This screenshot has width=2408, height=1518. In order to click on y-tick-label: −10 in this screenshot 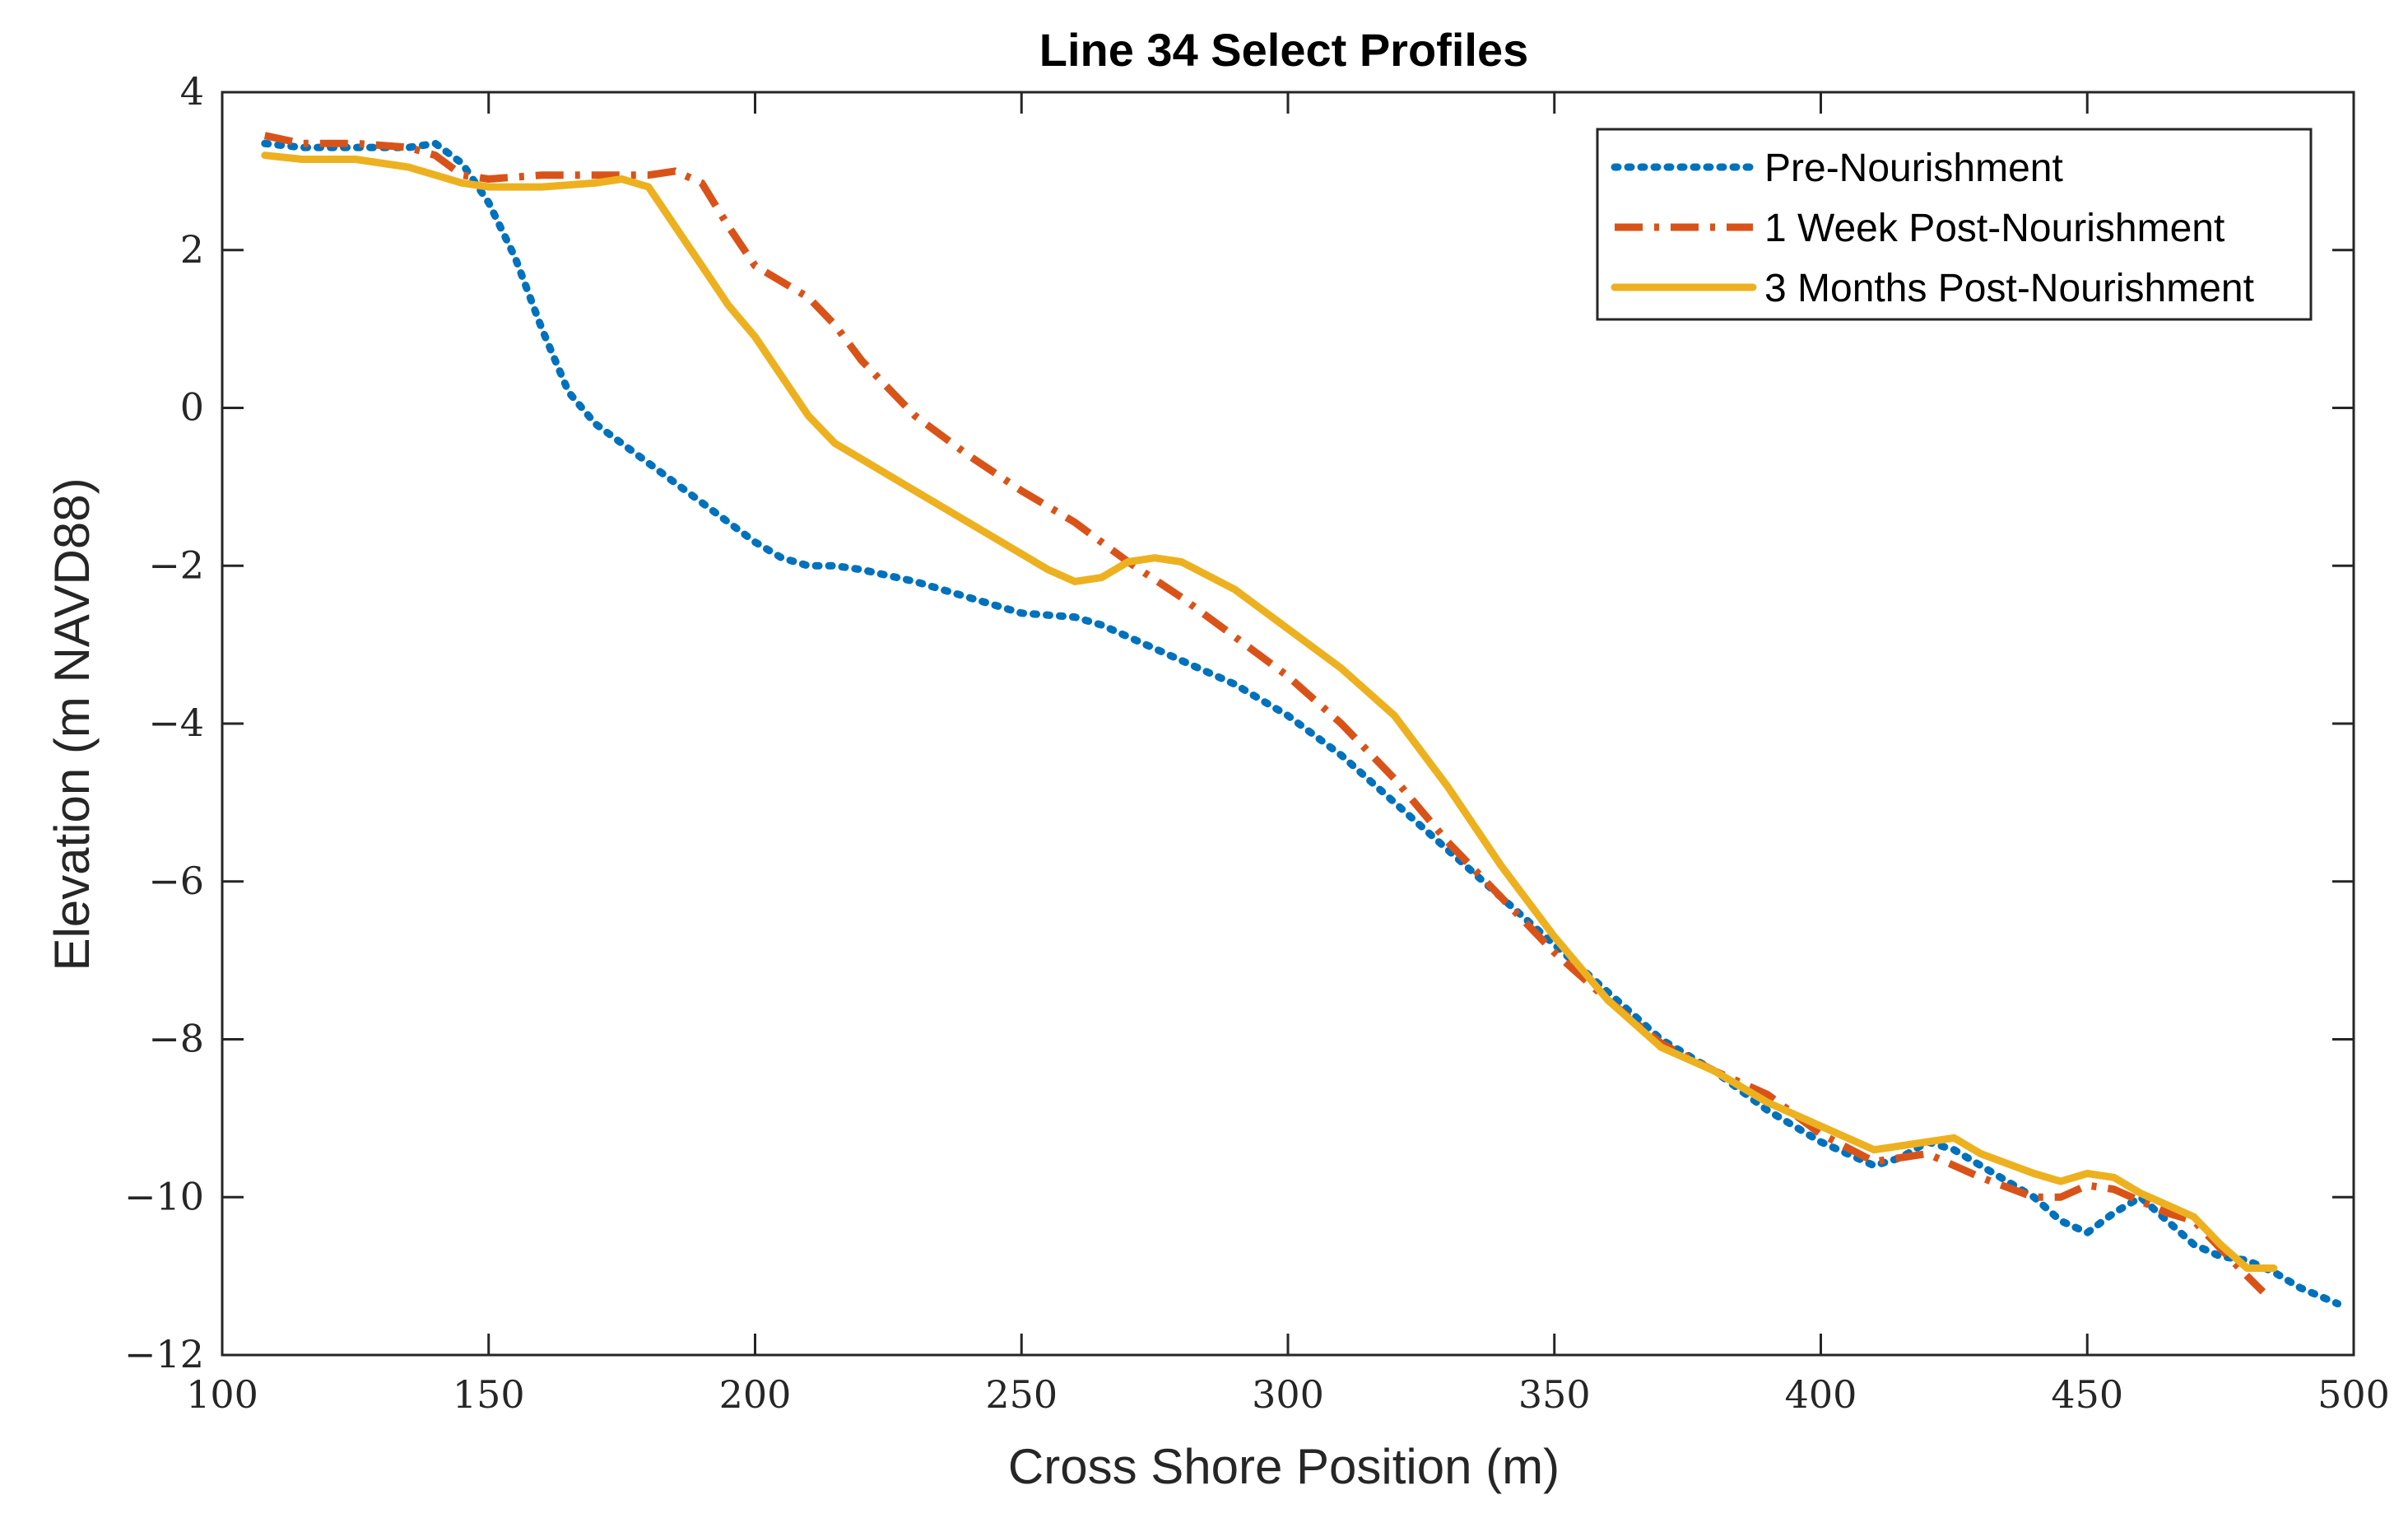, I will do `click(164, 1196)`.